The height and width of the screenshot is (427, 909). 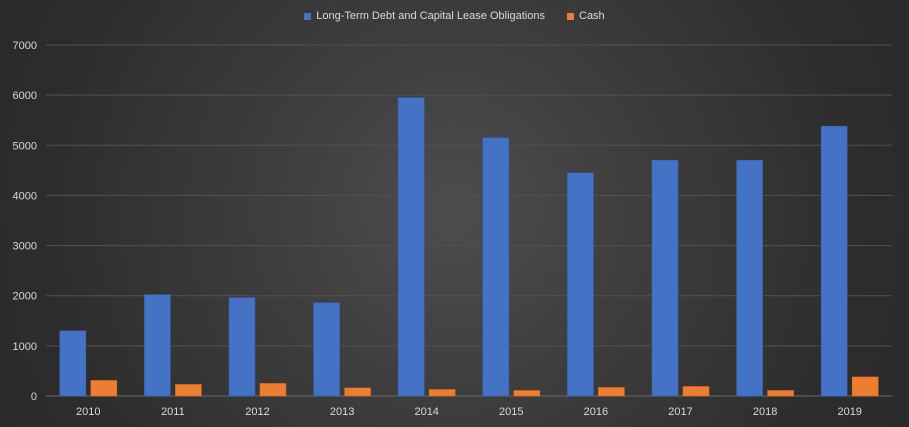 What do you see at coordinates (88, 412) in the screenshot?
I see `x-tick-label: 2010` at bounding box center [88, 412].